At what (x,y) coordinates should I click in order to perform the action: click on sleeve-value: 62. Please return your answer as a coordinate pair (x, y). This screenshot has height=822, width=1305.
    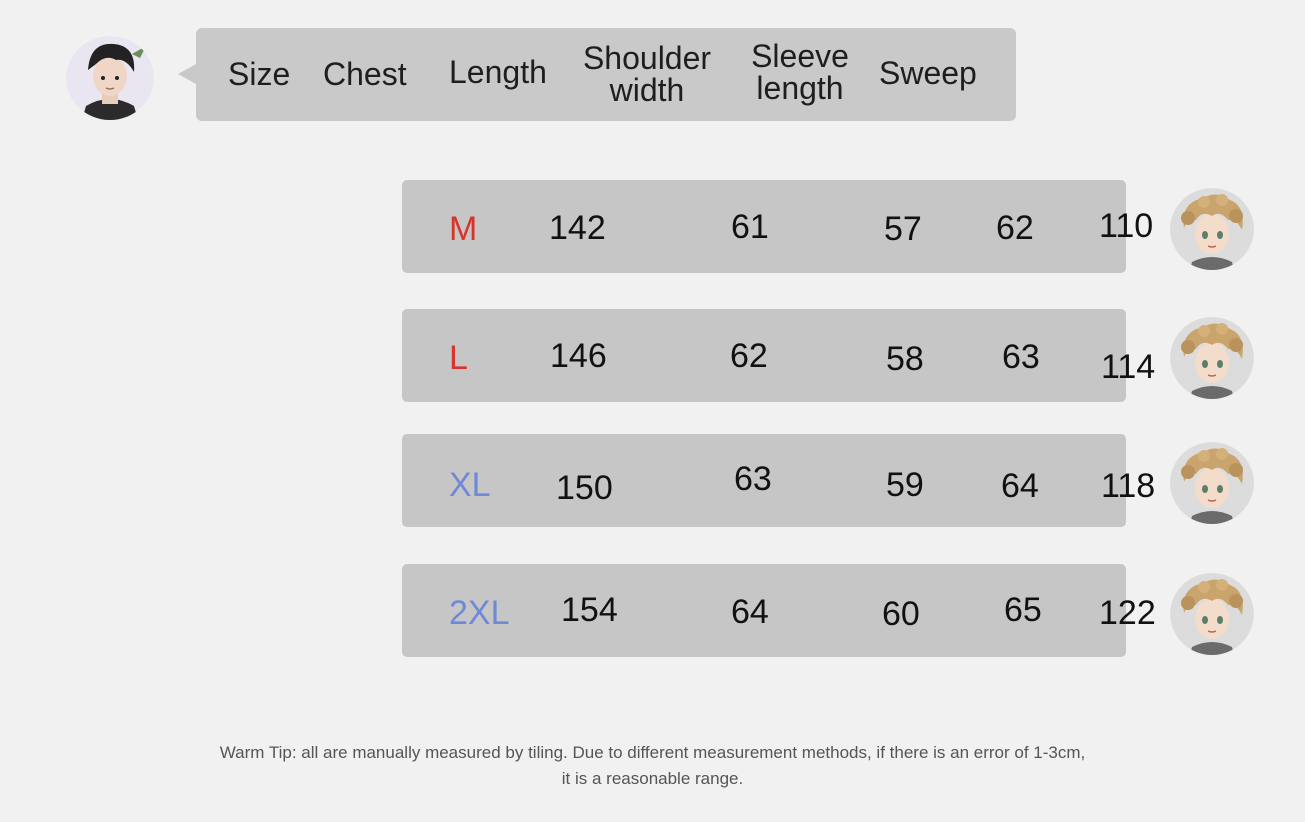
    Looking at the image, I should click on (1015, 228).